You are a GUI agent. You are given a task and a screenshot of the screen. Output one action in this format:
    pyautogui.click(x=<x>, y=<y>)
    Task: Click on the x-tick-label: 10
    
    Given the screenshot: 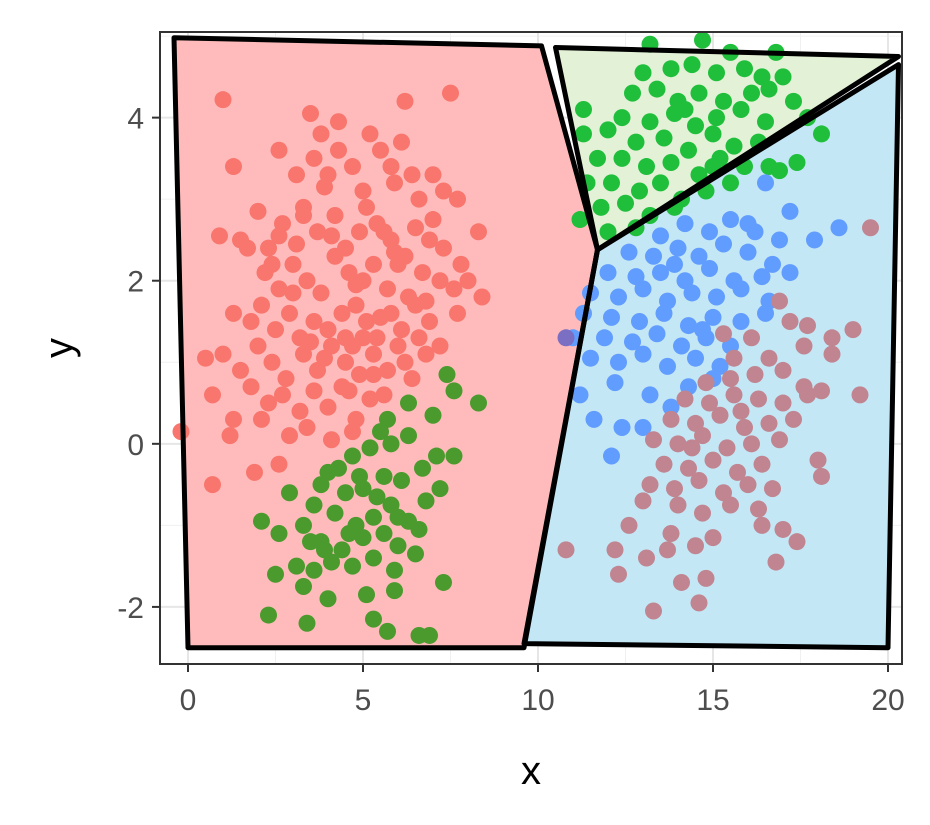 What is the action you would take?
    pyautogui.click(x=537, y=700)
    